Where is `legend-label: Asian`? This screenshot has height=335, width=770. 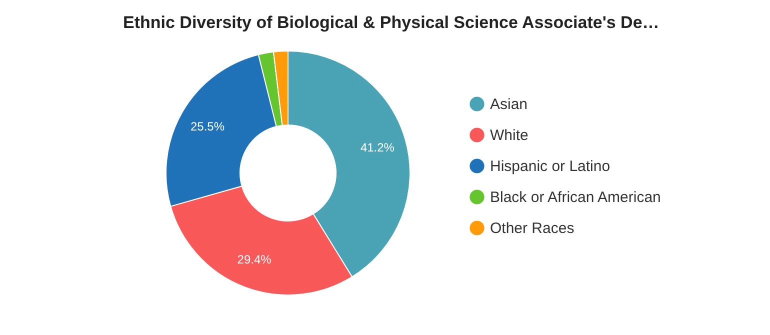 legend-label: Asian is located at coordinates (509, 104).